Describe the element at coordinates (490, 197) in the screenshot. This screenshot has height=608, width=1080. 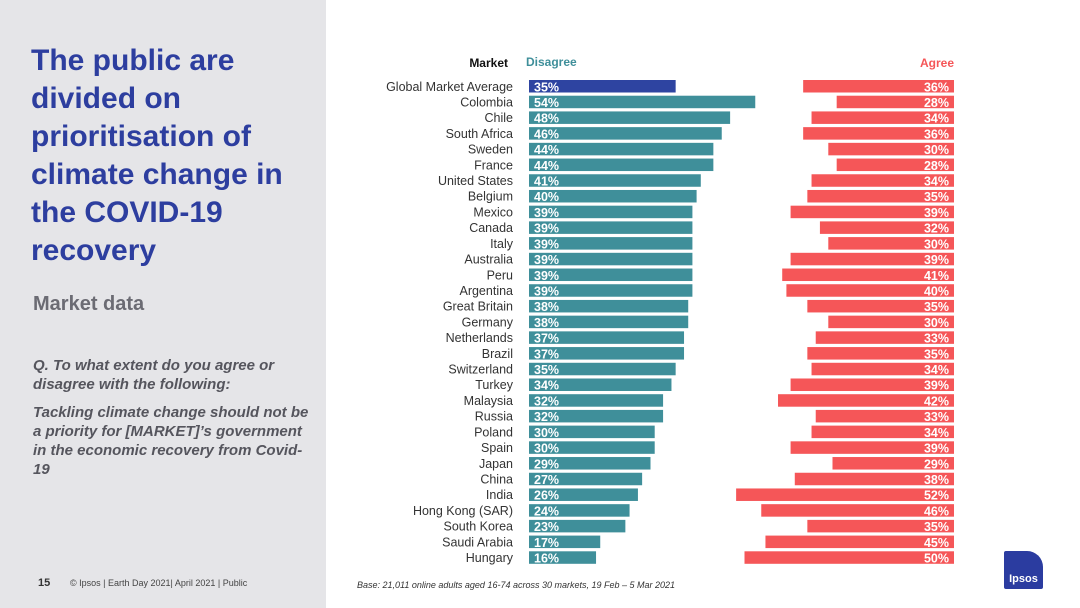
I see `category-label: Belgium` at that location.